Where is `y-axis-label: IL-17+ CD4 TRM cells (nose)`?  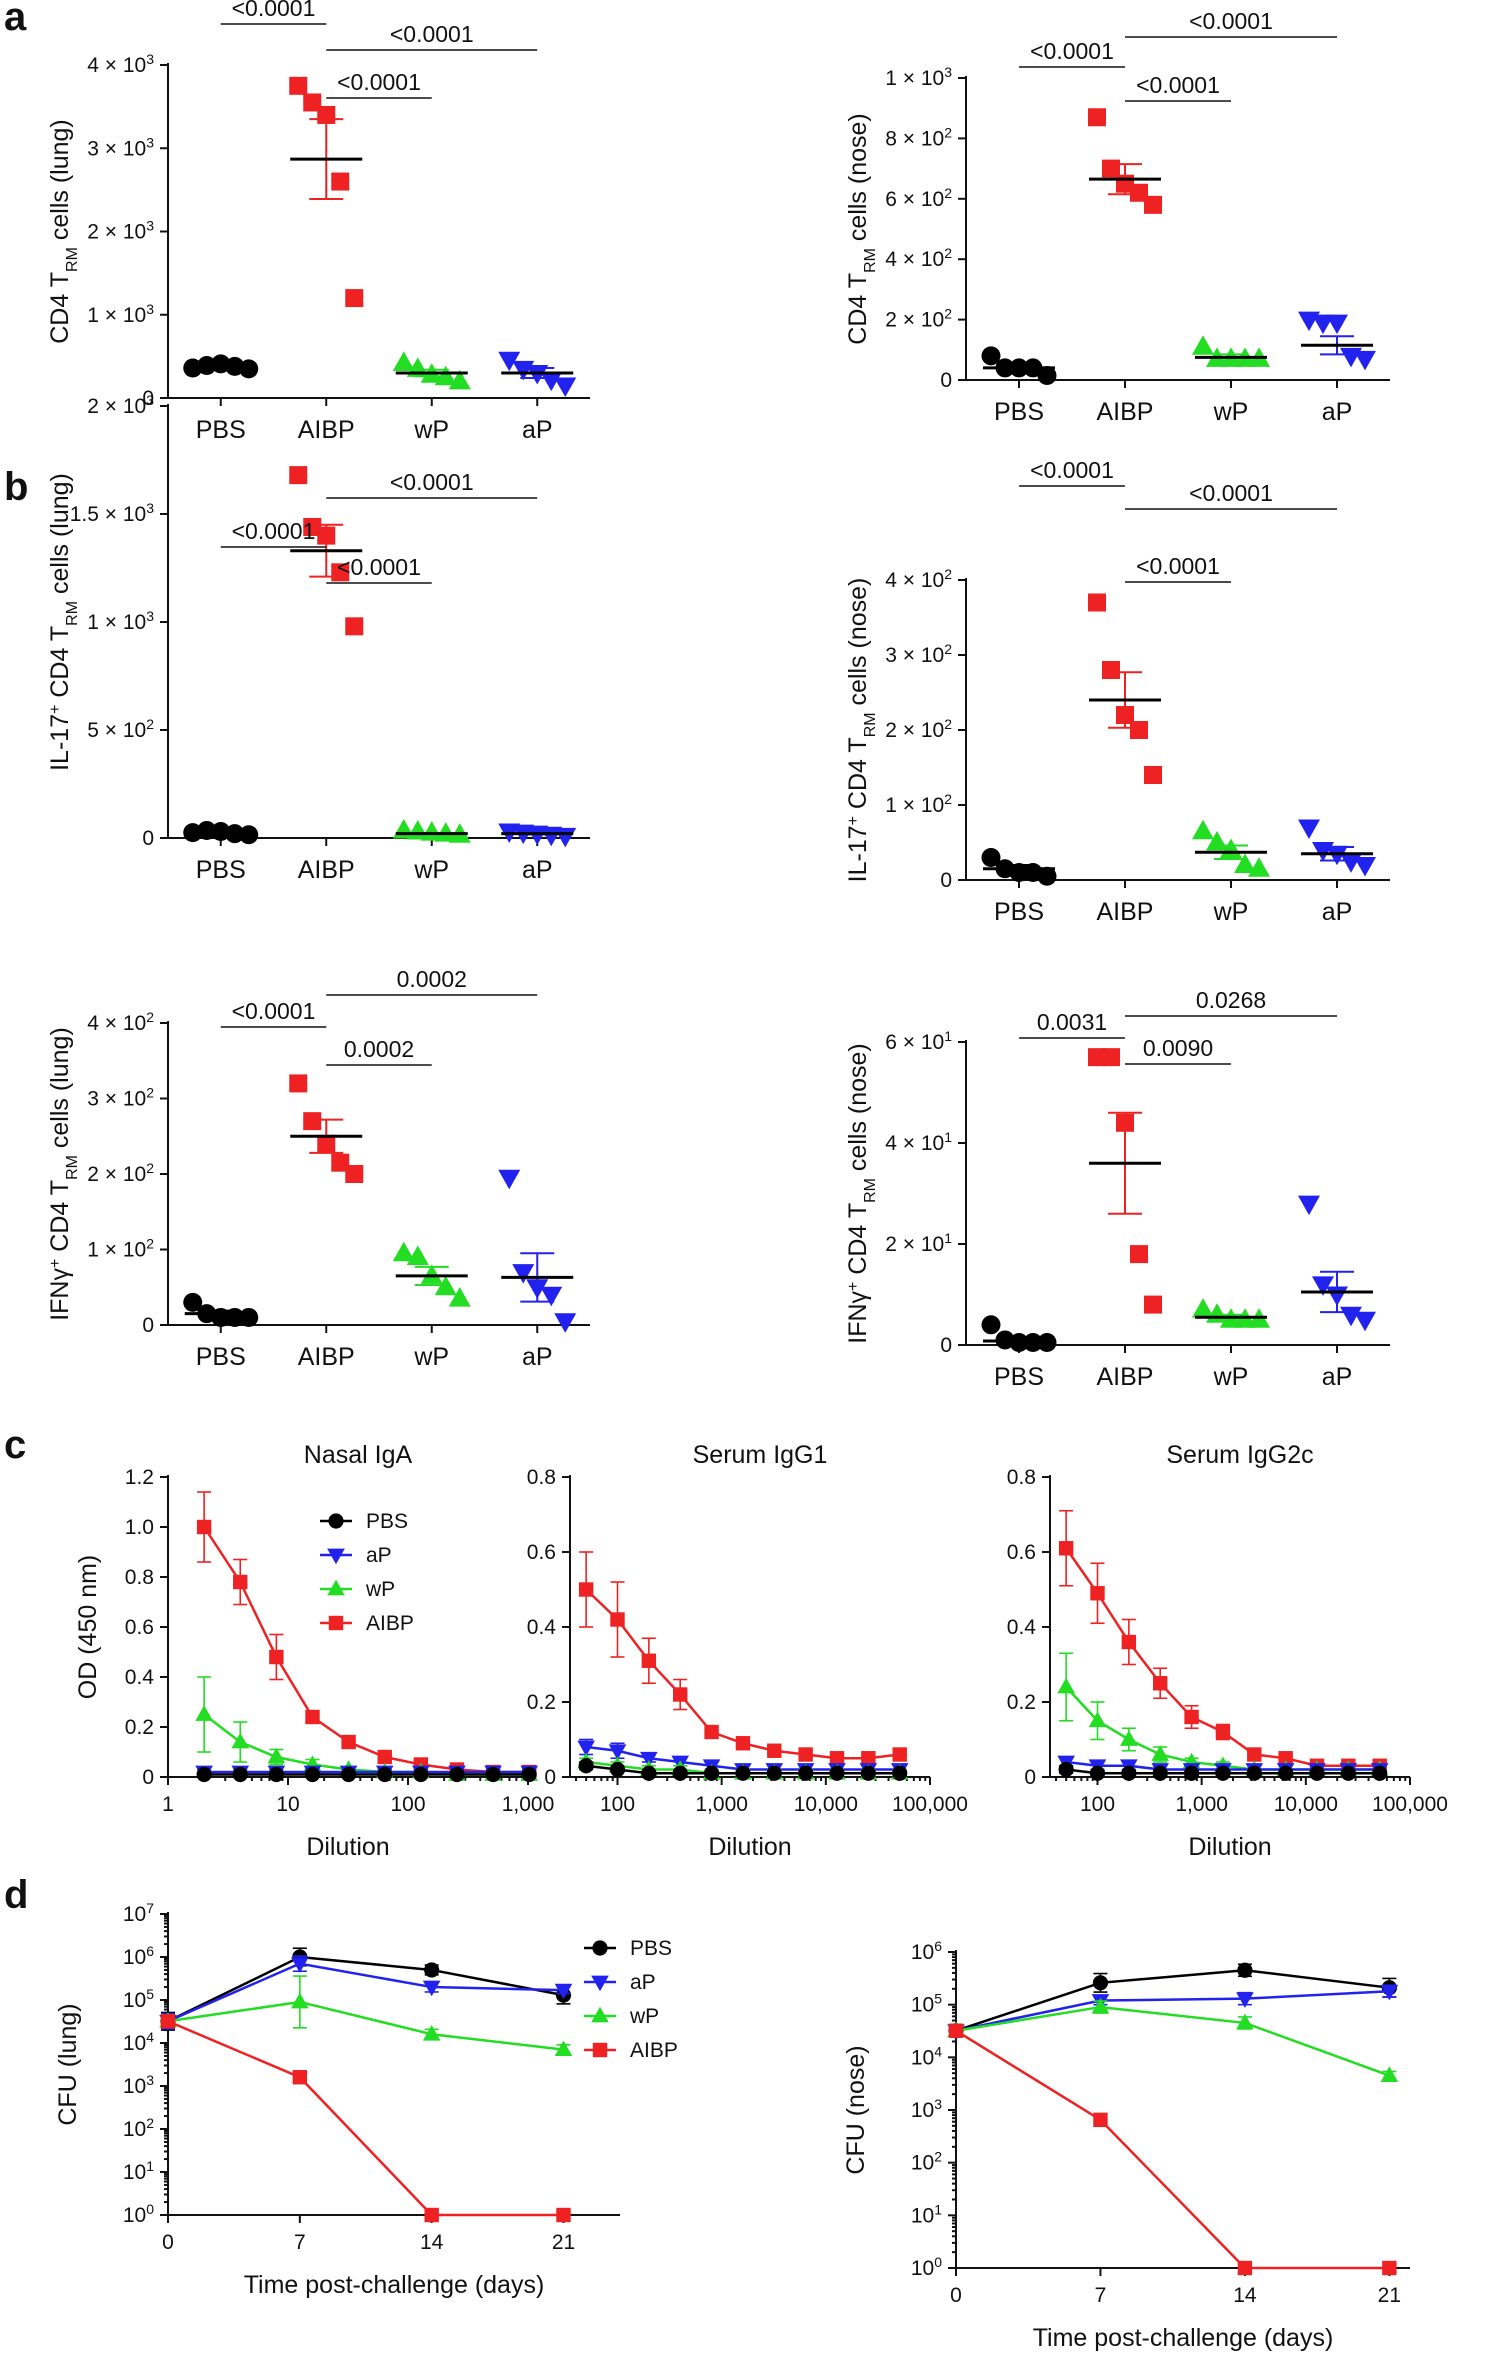 y-axis-label: IL-17+ CD4 TRM cells (nose) is located at coordinates (861, 730).